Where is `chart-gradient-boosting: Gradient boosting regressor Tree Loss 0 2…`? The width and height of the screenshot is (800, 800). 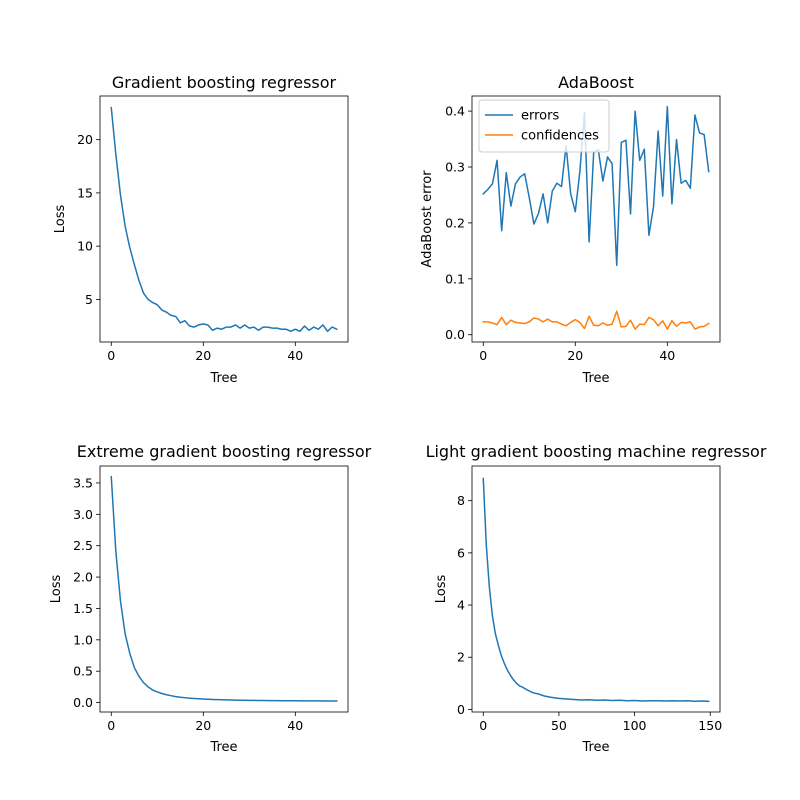
chart-gradient-boosting: Gradient boosting regressor Tree Loss 0 2… is located at coordinates (201, 229).